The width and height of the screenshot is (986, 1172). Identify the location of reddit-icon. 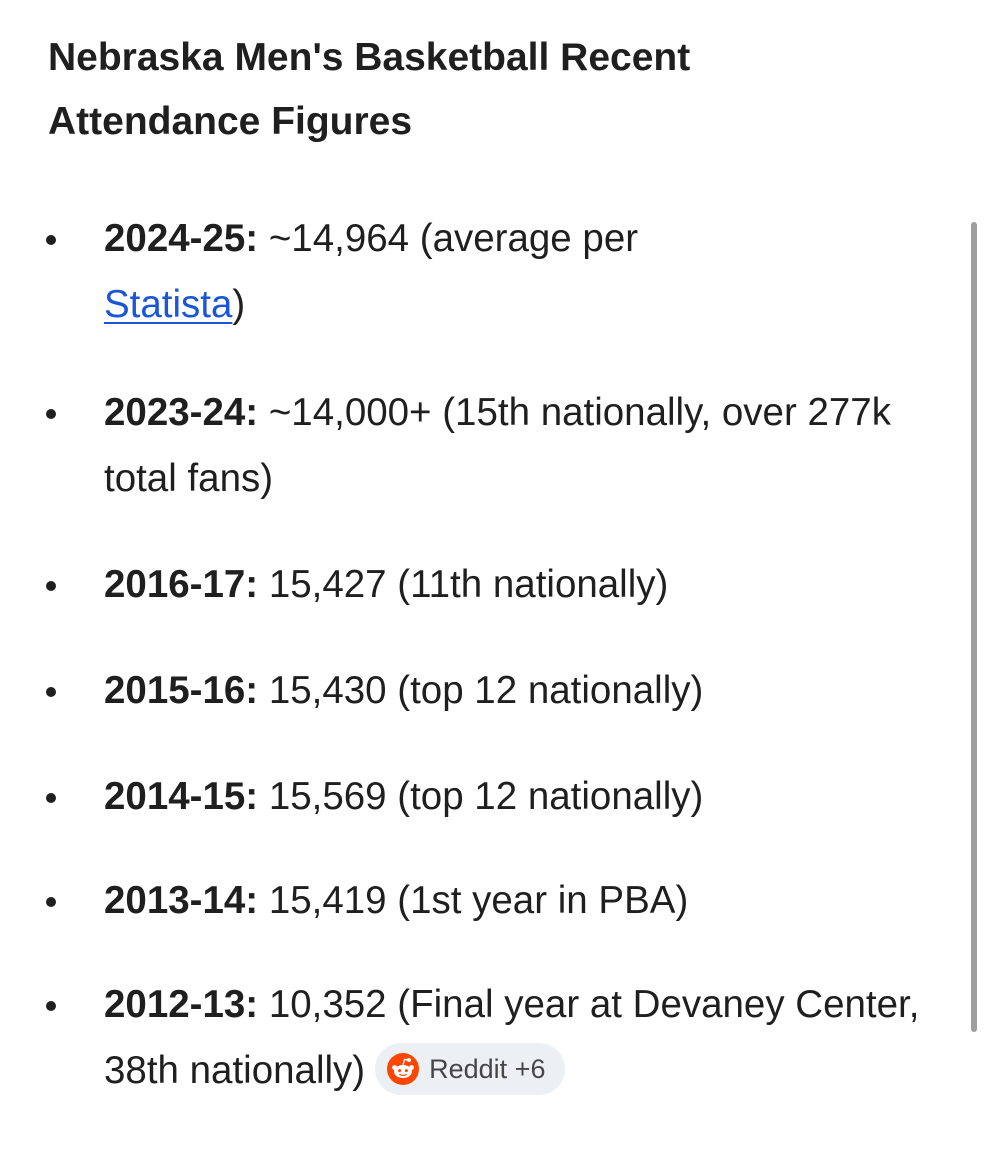
(403, 1068).